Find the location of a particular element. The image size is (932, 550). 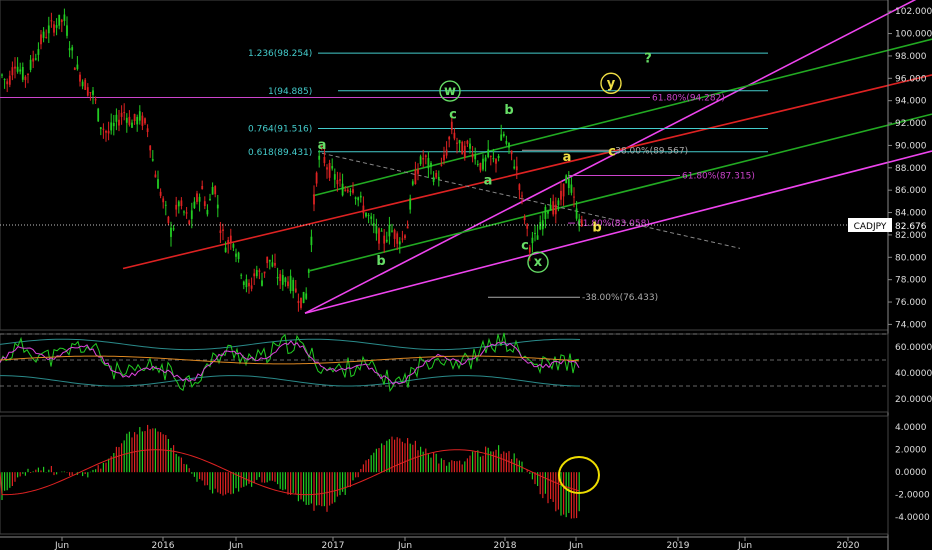

macd-highlight-circle is located at coordinates (579, 475).